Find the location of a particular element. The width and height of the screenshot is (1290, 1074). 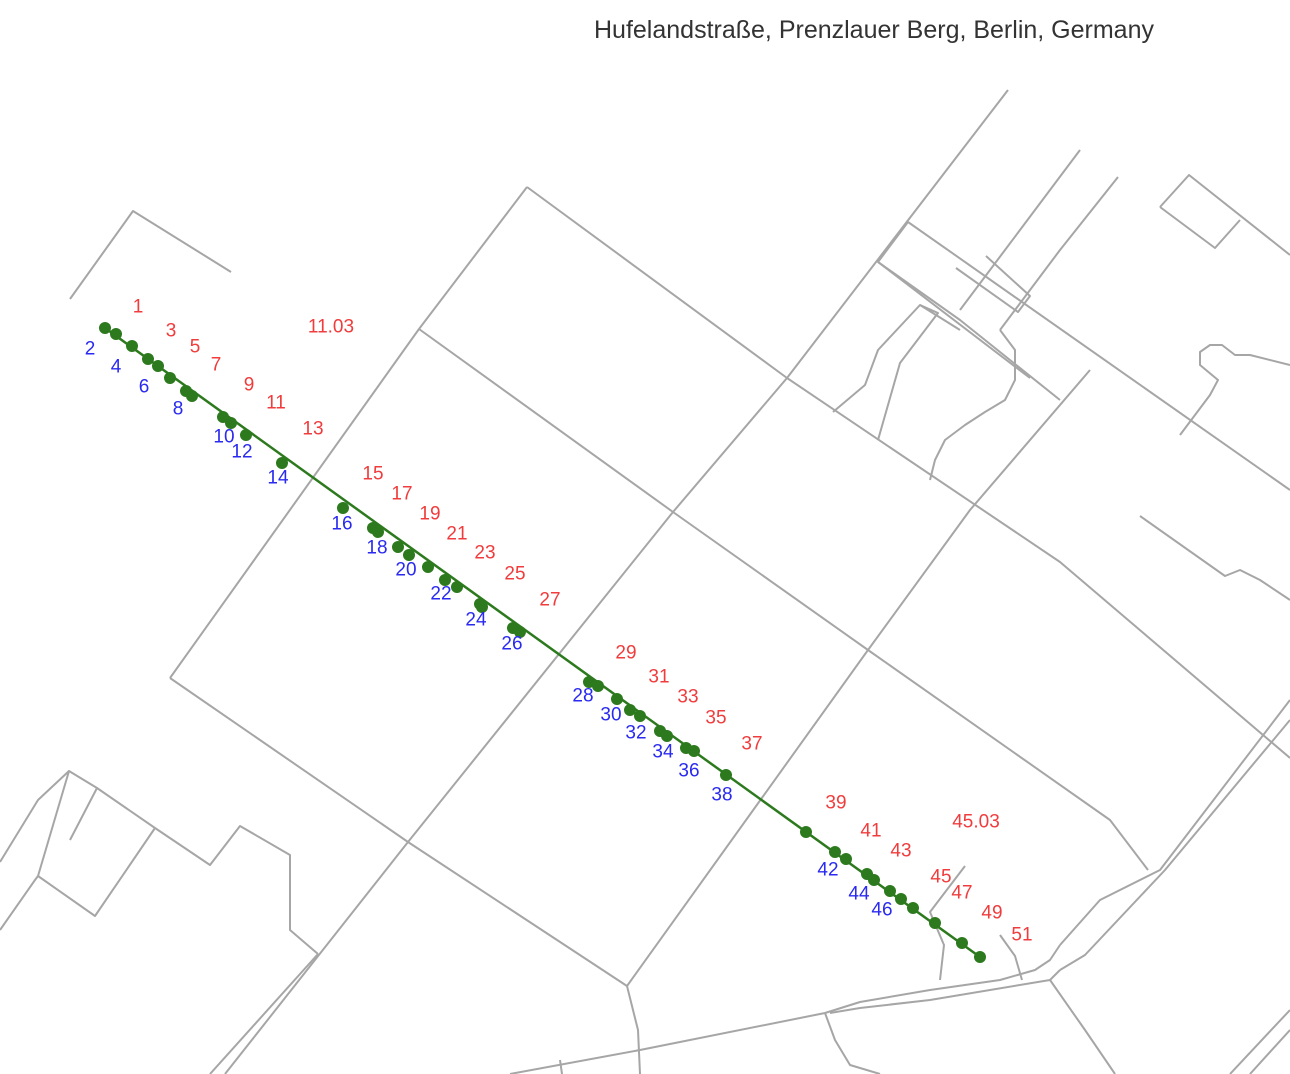

even-house-number-label: 4 is located at coordinates (116, 367).